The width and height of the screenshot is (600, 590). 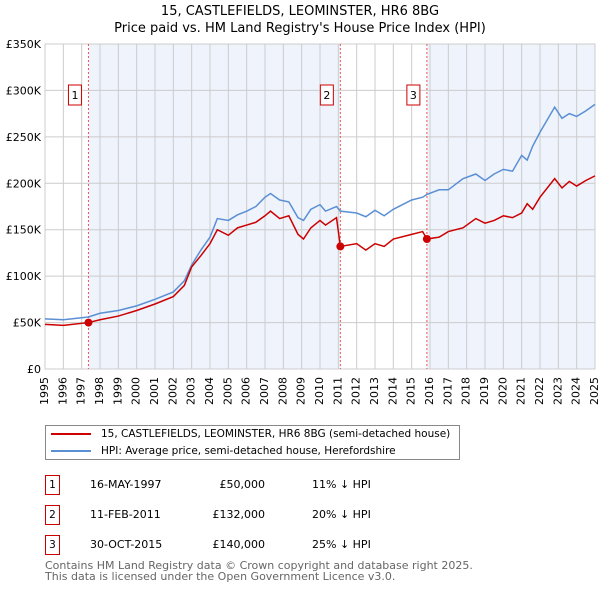 I want to click on sale-label: 1, so click(x=74, y=95).